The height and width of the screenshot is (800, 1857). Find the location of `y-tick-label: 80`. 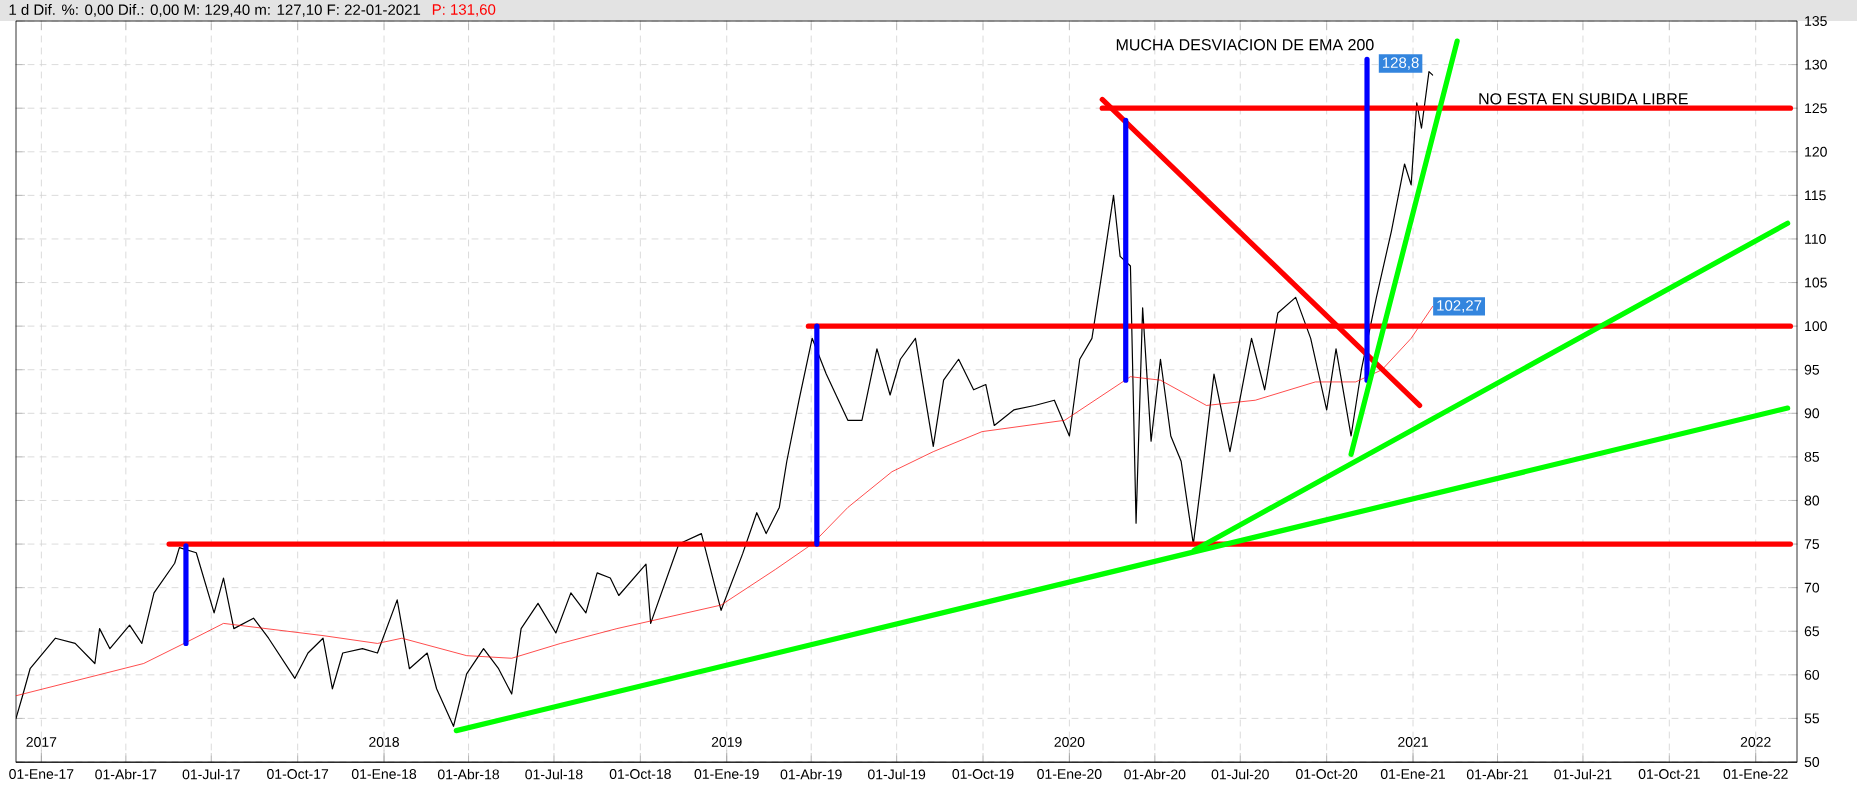

y-tick-label: 80 is located at coordinates (1812, 500).